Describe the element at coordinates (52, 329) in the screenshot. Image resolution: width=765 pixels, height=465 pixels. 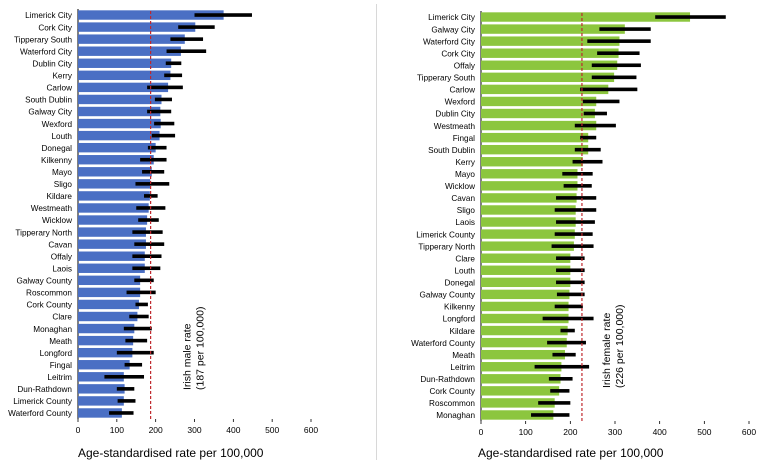
I see `male-category-label: Monaghan` at that location.